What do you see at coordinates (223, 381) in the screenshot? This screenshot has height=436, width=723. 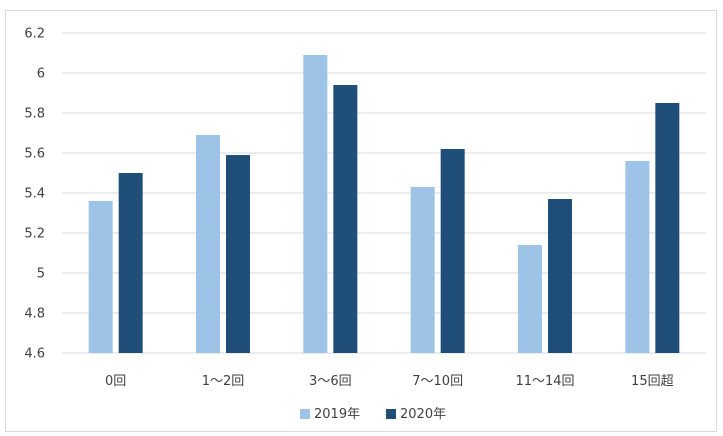 I see `x-tick-label: 1〜2回` at bounding box center [223, 381].